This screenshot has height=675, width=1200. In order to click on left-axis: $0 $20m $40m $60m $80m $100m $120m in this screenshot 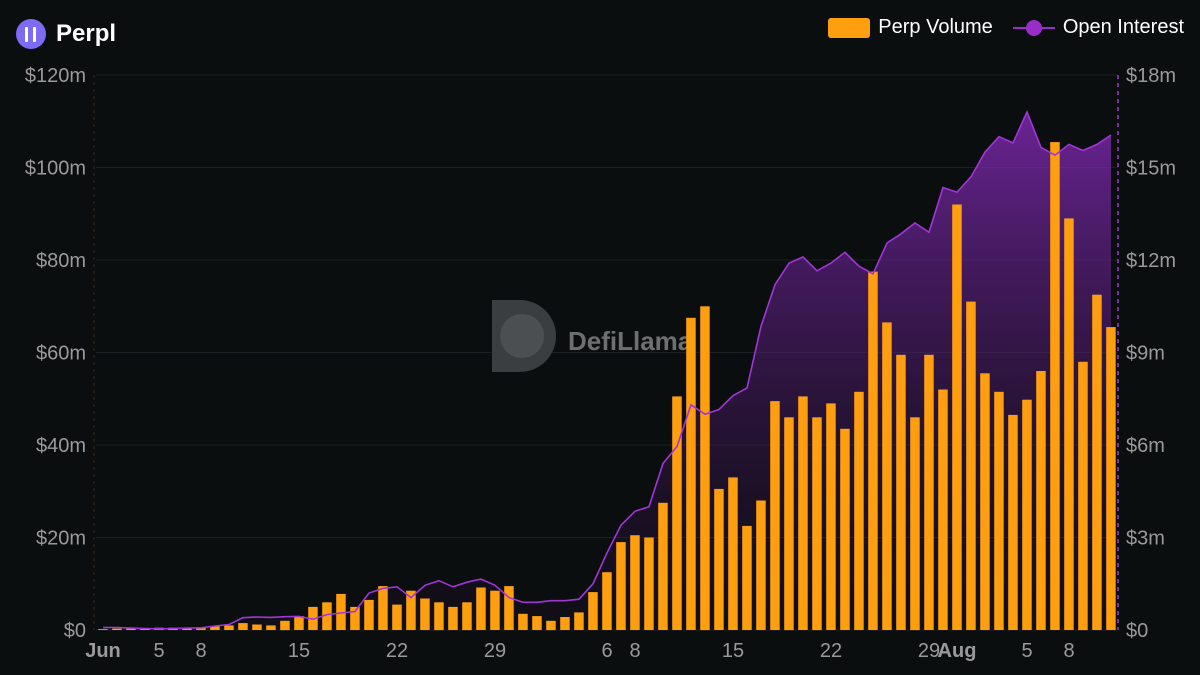, I will do `click(55, 353)`.